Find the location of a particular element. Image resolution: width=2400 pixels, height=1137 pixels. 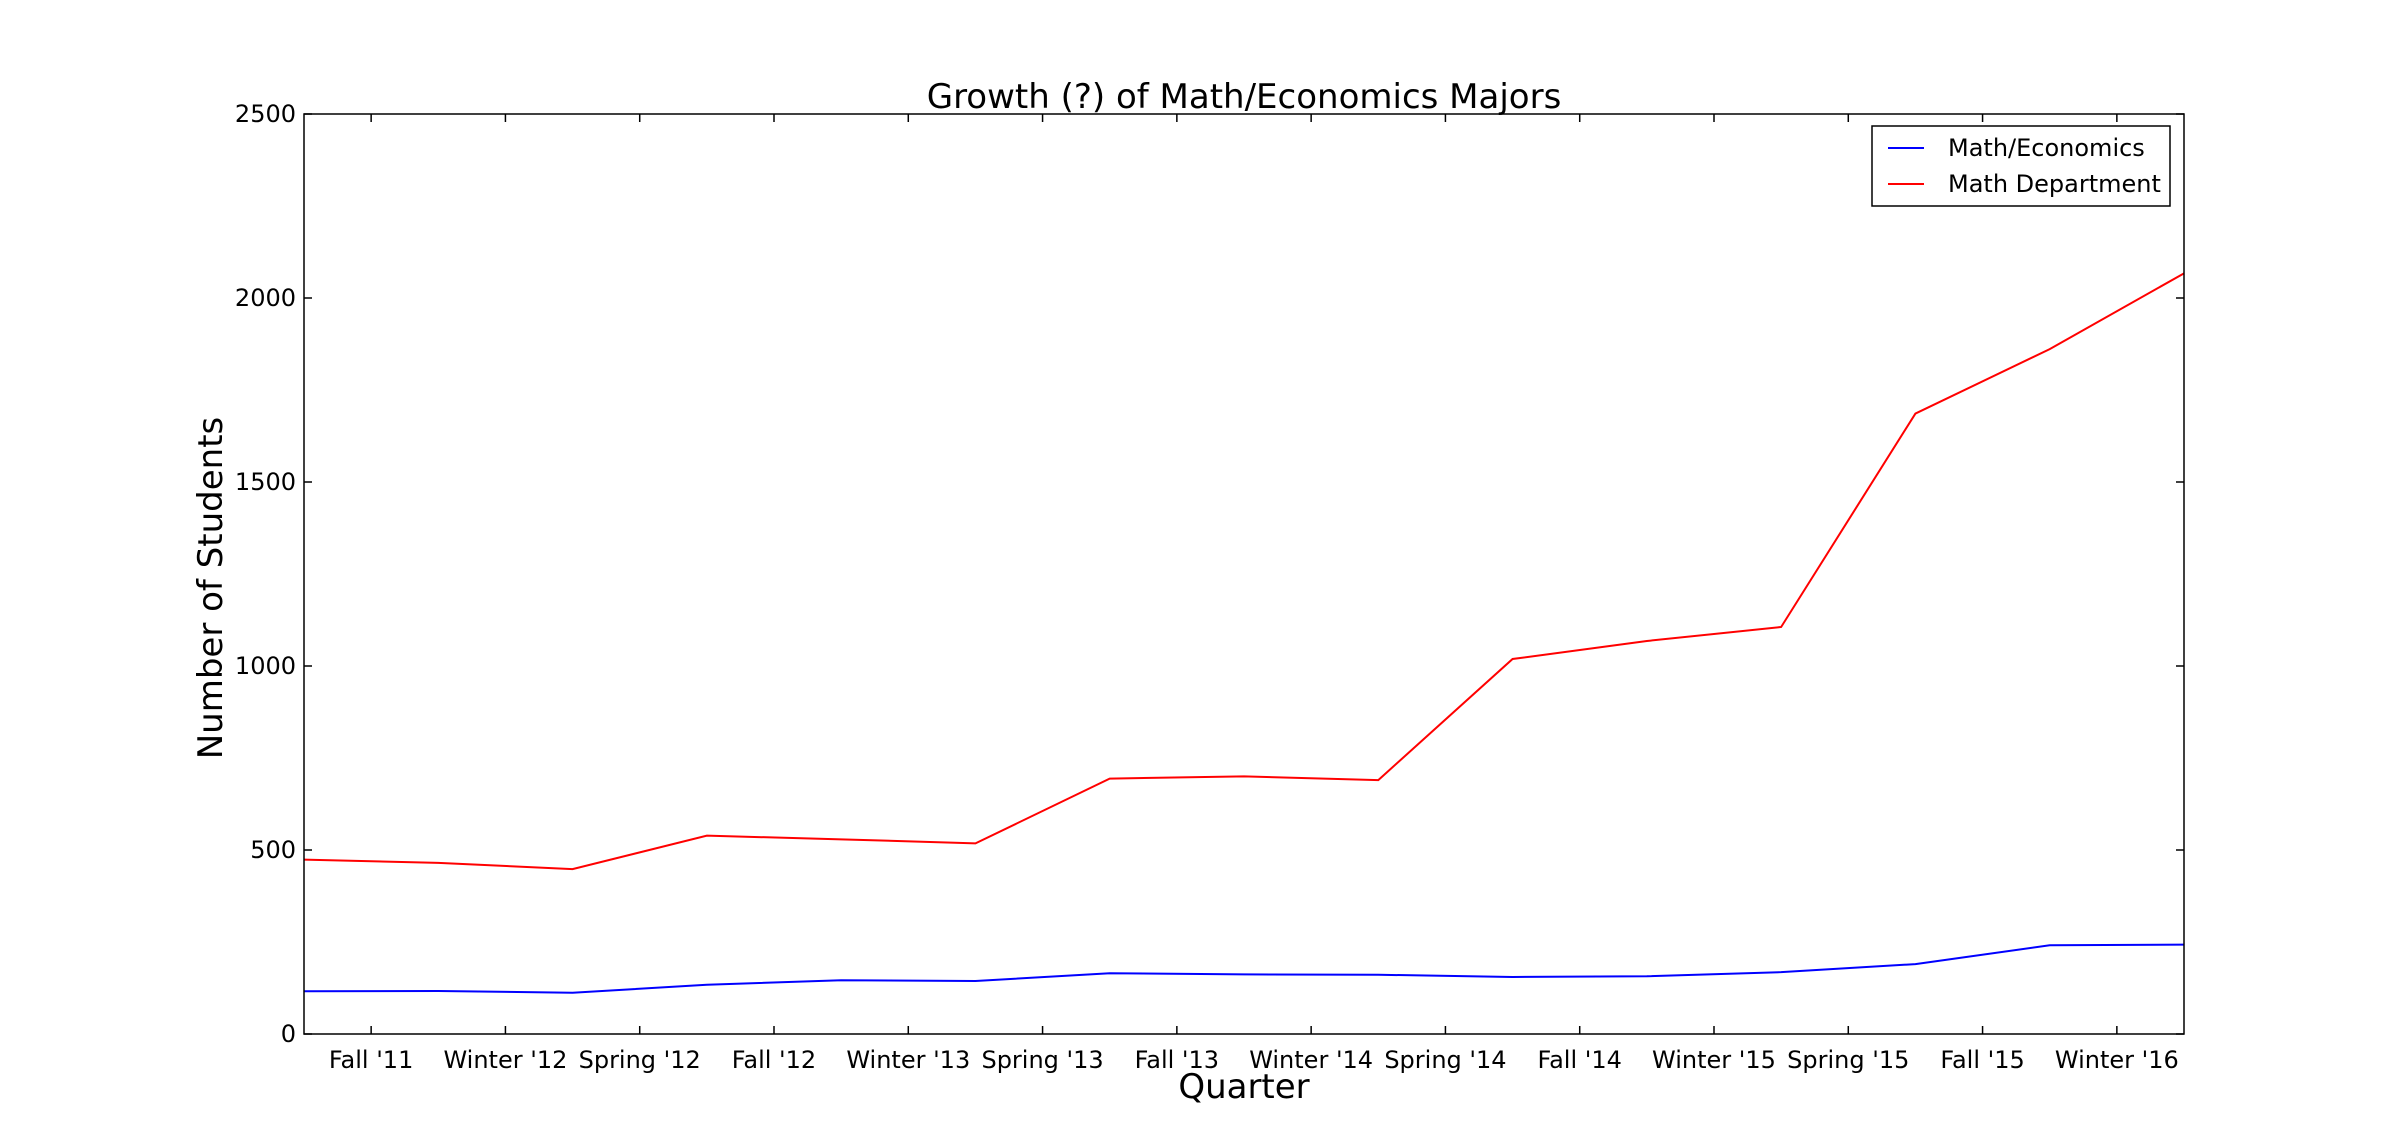

legend-box is located at coordinates (2021, 166).